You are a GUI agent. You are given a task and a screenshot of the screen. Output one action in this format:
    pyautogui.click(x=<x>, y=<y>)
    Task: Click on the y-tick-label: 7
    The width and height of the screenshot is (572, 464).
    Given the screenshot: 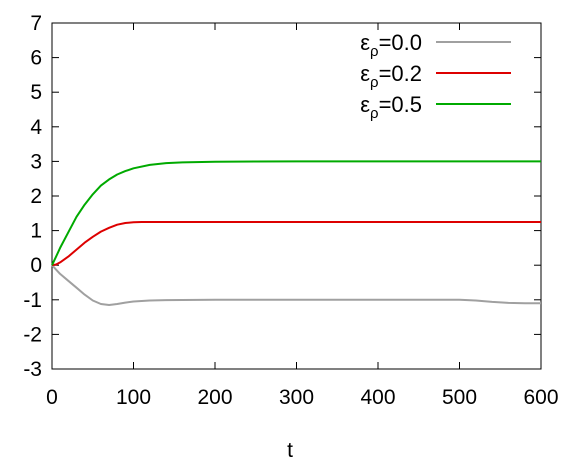 What is the action you would take?
    pyautogui.click(x=36, y=23)
    